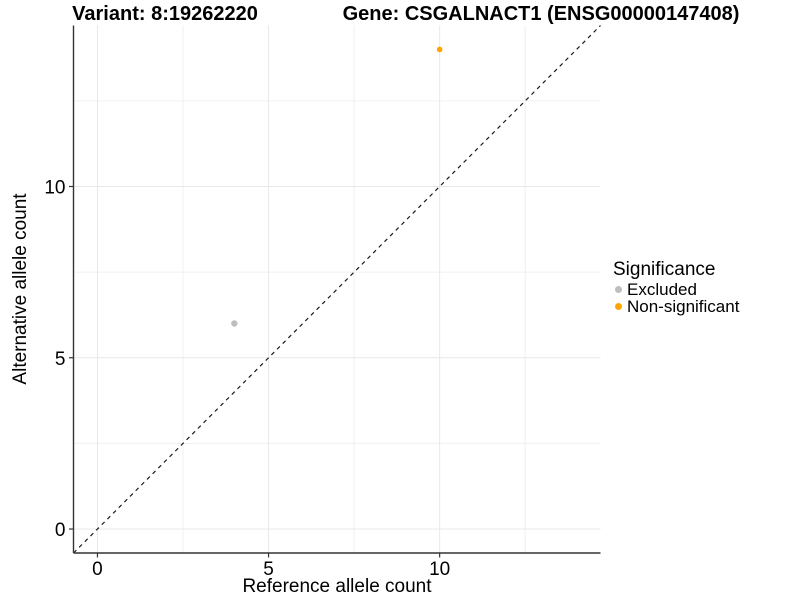 This screenshot has width=800, height=600. I want to click on data-point-non-significant, so click(439, 49).